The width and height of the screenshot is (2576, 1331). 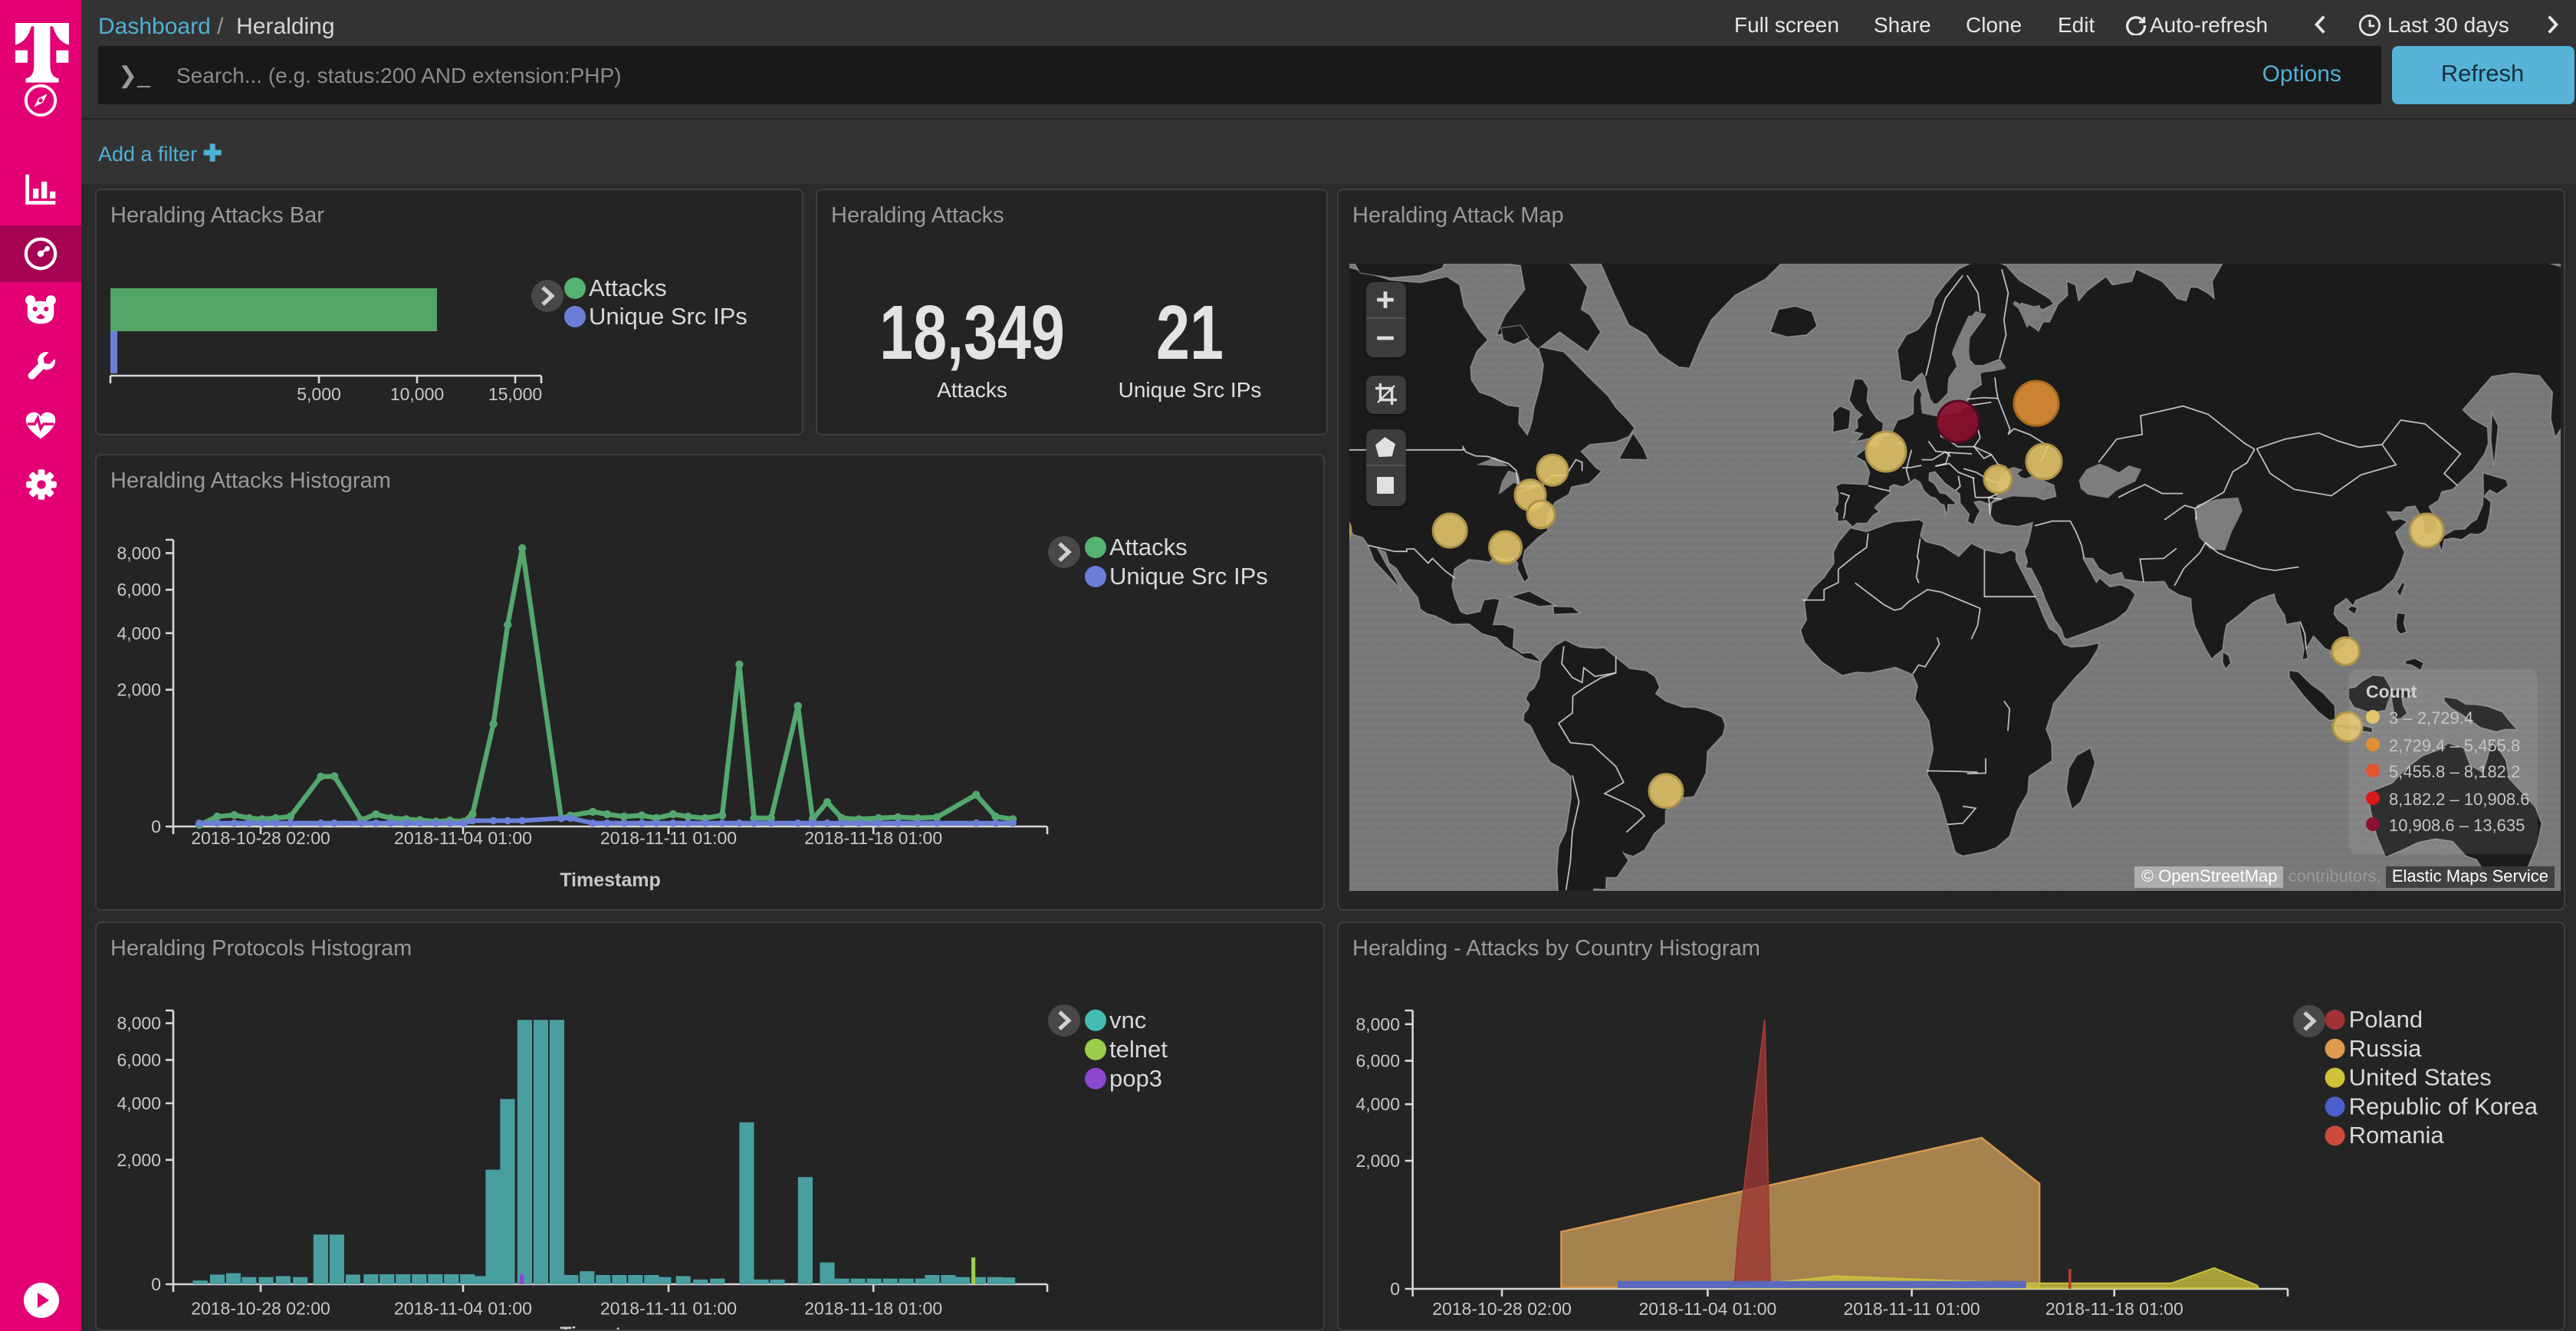 What do you see at coordinates (2444, 1106) in the screenshot?
I see `svg-text: Republic of Korea` at bounding box center [2444, 1106].